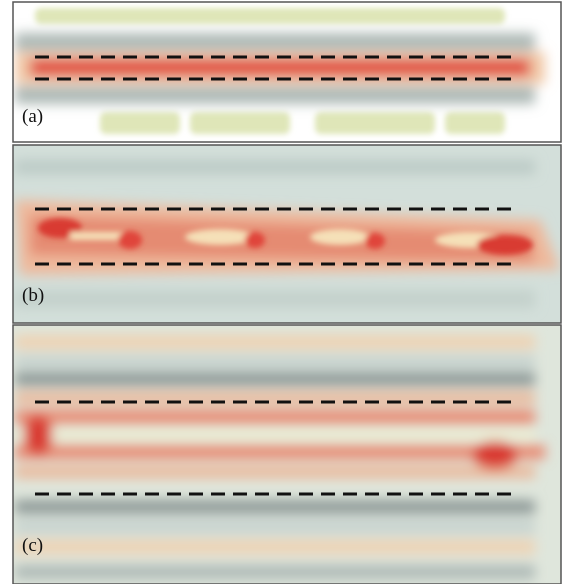 The image size is (573, 584). What do you see at coordinates (33, 295) in the screenshot?
I see `panel-label: (b)` at bounding box center [33, 295].